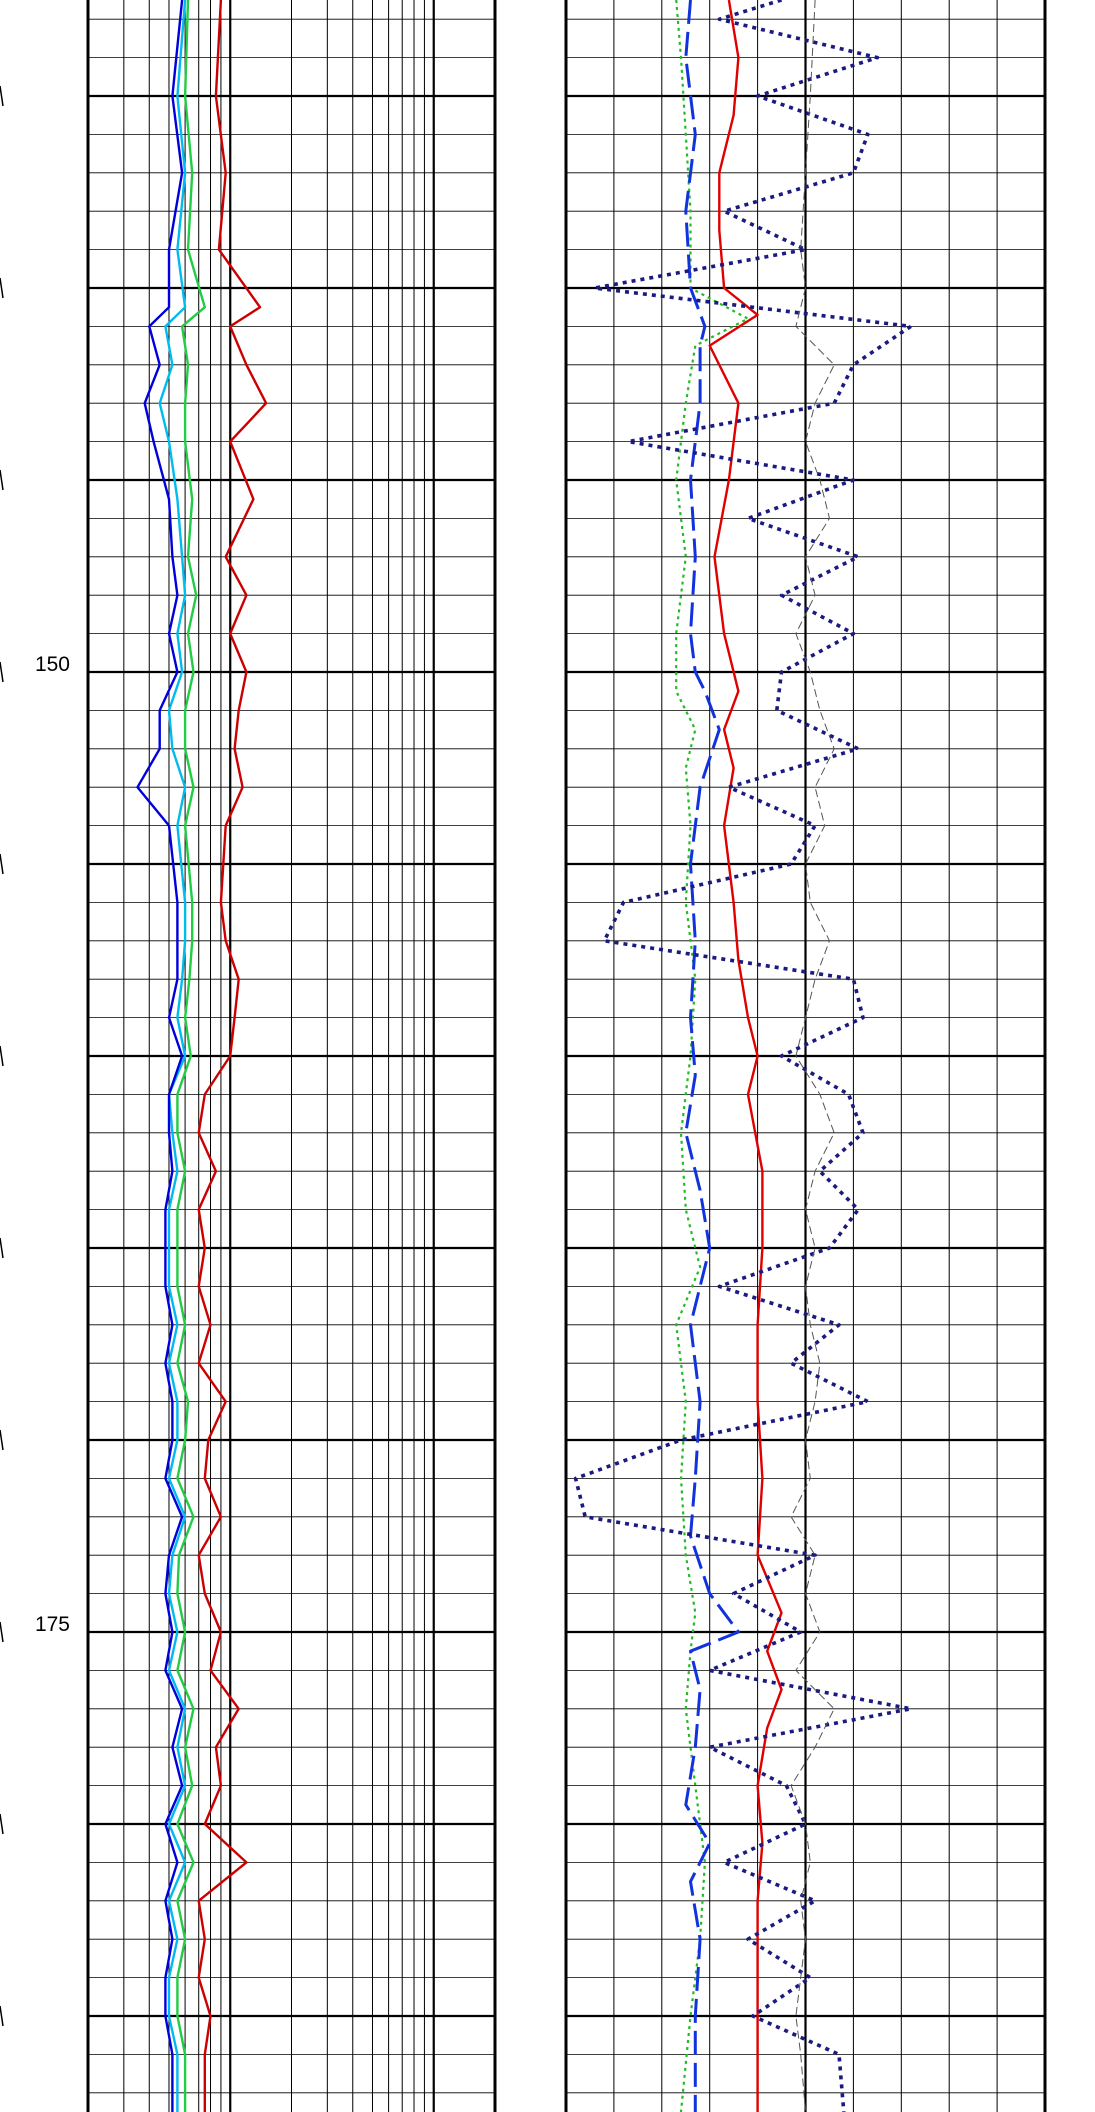  I want to click on depth-label: 175, so click(52, 1624).